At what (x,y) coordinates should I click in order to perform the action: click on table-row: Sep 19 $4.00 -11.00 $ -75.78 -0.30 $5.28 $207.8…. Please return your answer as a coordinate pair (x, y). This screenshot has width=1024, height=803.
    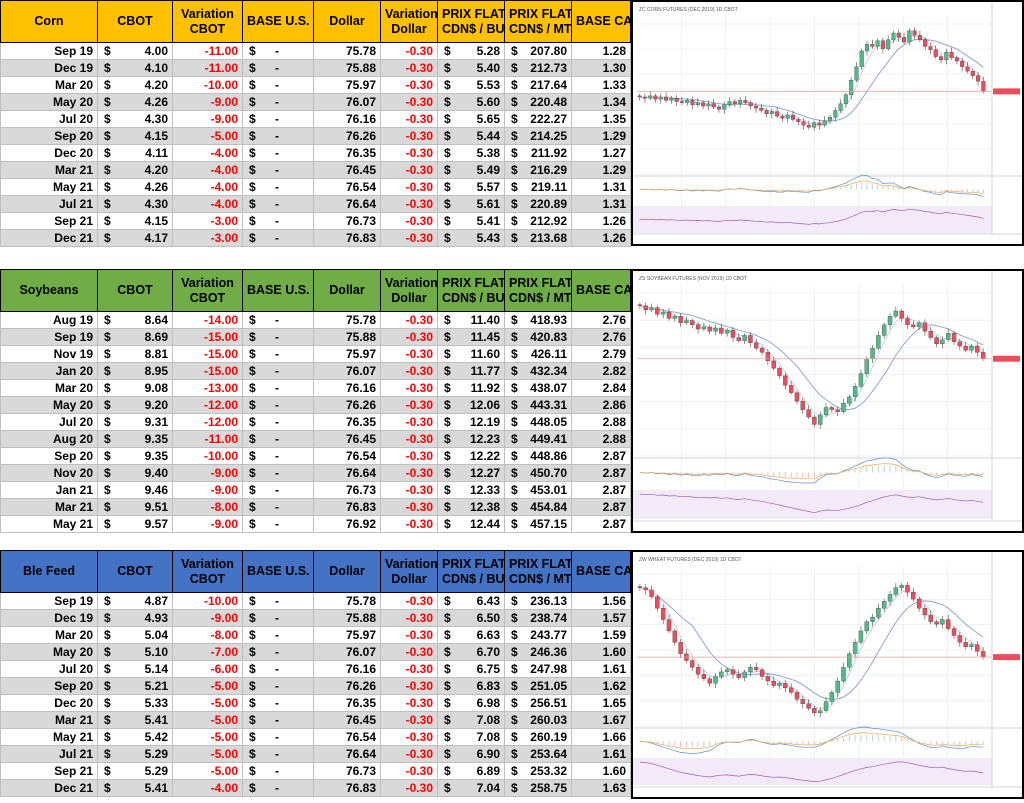
    Looking at the image, I should click on (315, 51).